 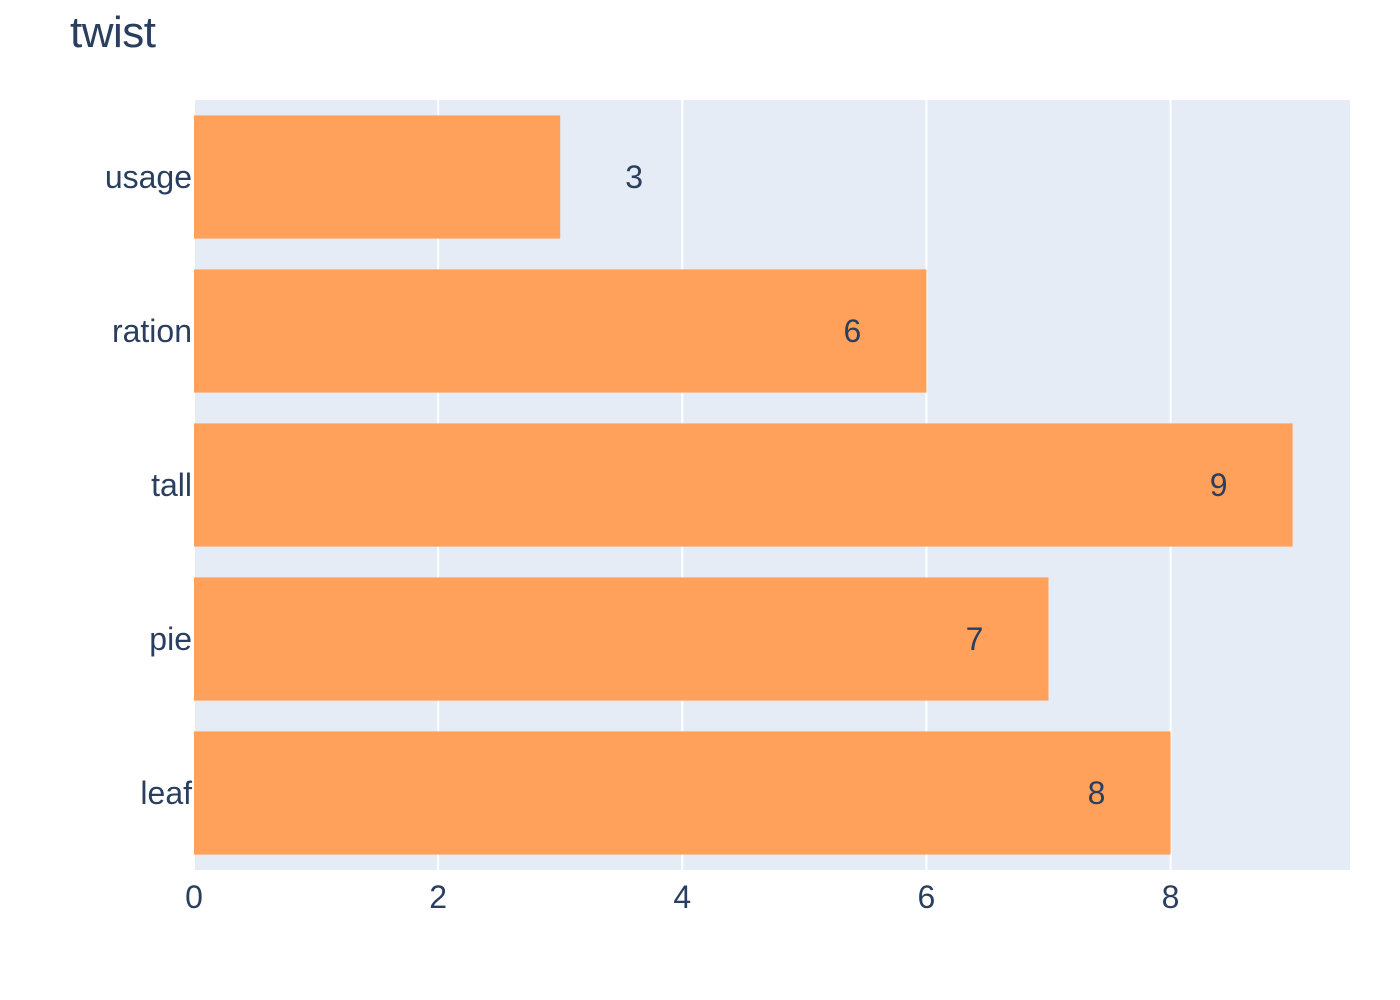 What do you see at coordinates (634, 177) in the screenshot?
I see `data-label-usage: 3` at bounding box center [634, 177].